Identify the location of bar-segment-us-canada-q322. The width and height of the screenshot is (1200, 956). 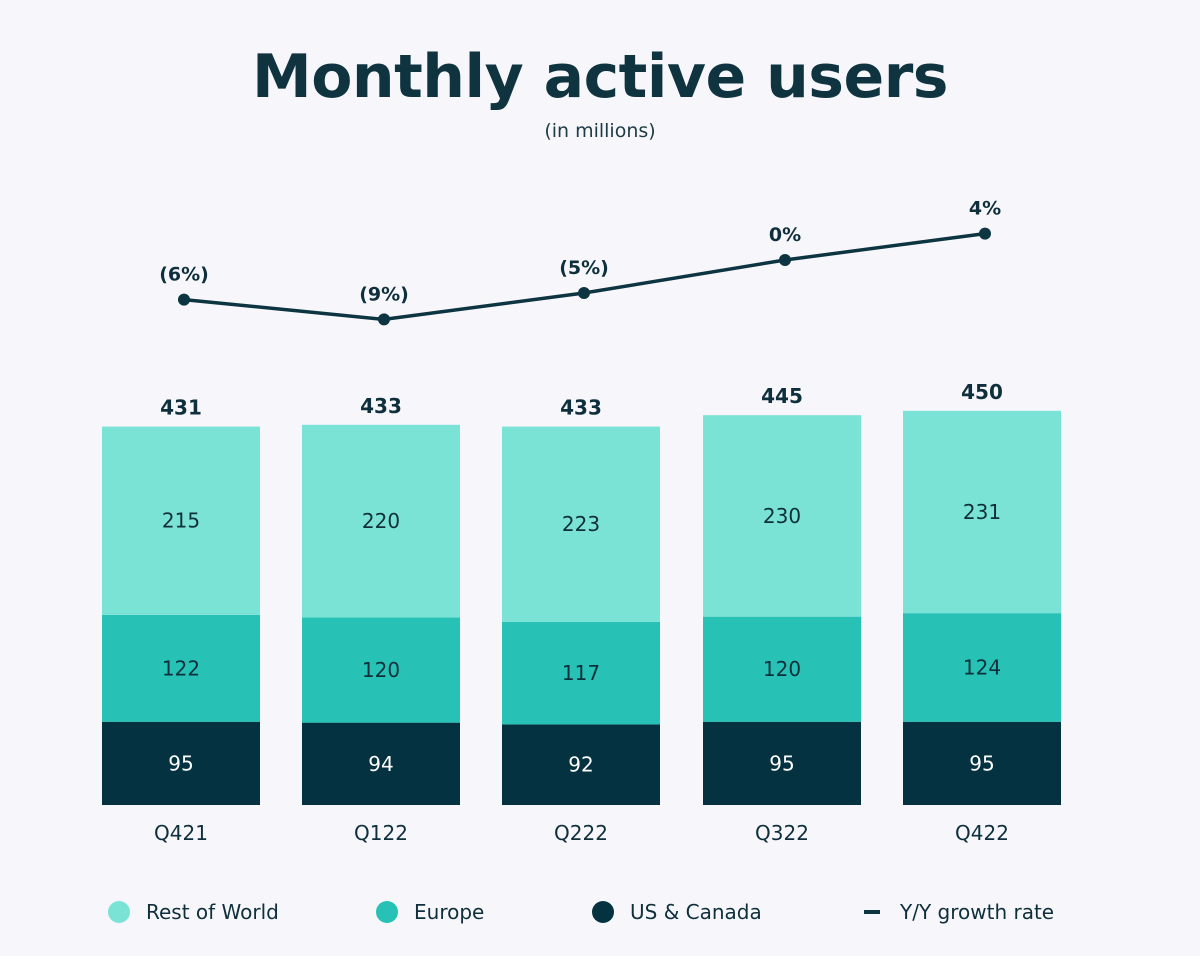
(782, 763).